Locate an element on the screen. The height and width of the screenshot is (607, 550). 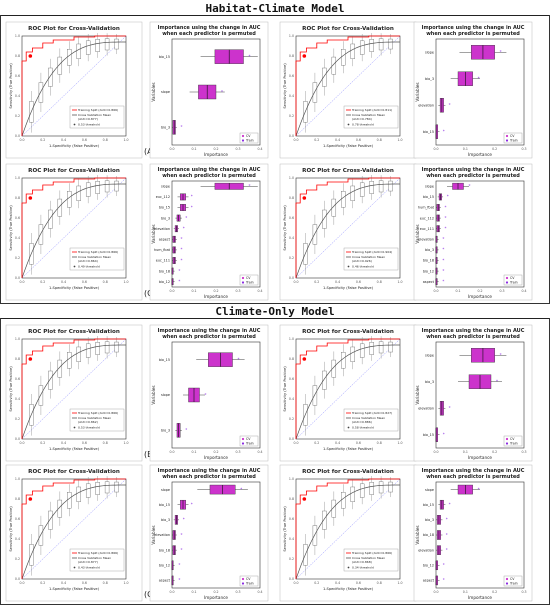
importance-variable-label: bio_12 is located at coordinates (164, 565).